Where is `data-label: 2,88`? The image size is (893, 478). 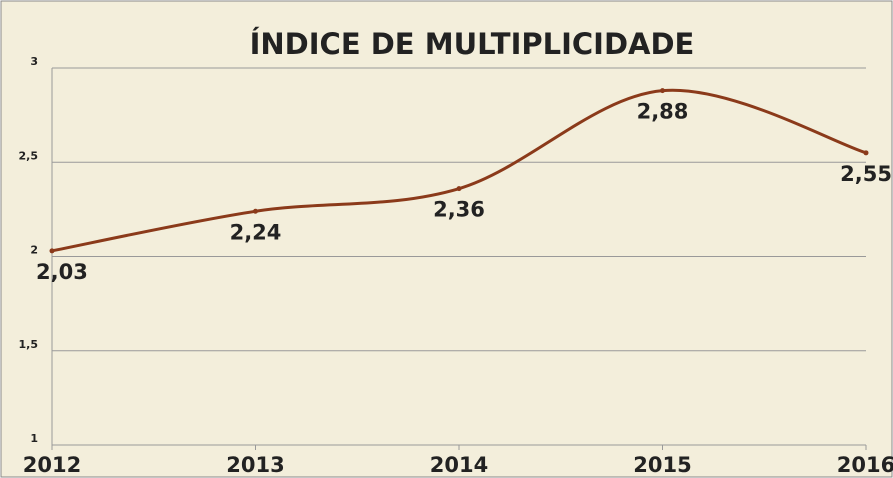 data-label: 2,88 is located at coordinates (663, 112).